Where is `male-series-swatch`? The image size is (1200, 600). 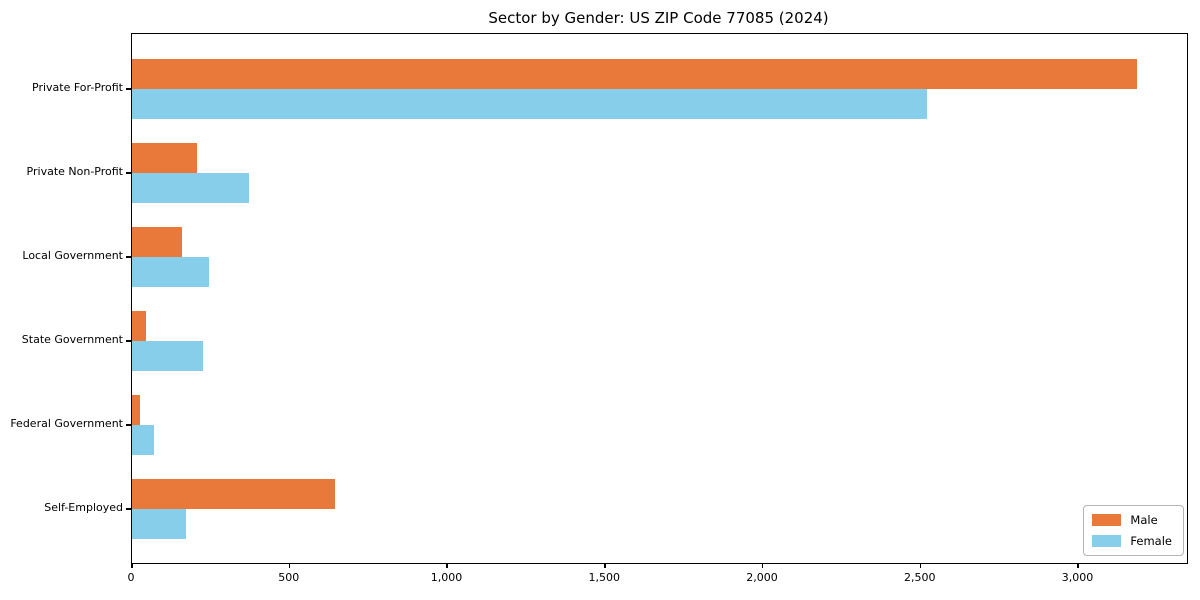 male-series-swatch is located at coordinates (1107, 520).